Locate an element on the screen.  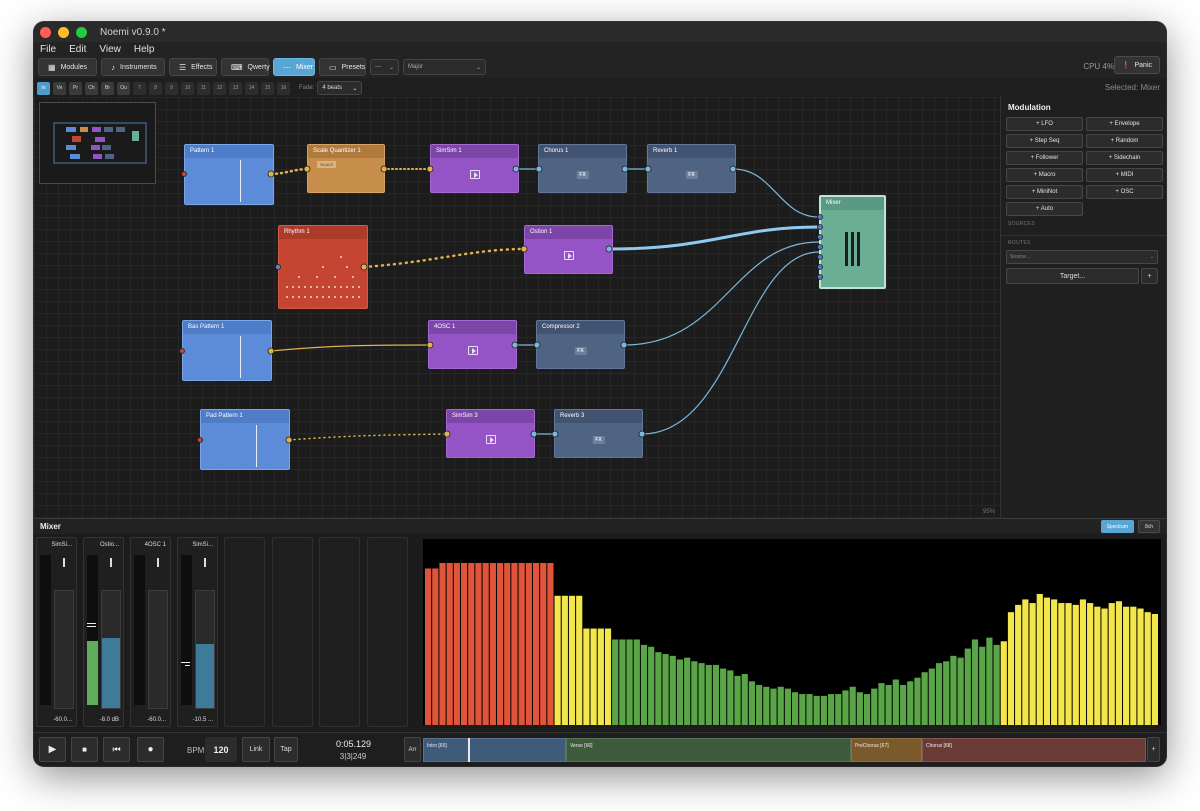
add-step-seq-button: + Step Seq is located at coordinates (1044, 141).